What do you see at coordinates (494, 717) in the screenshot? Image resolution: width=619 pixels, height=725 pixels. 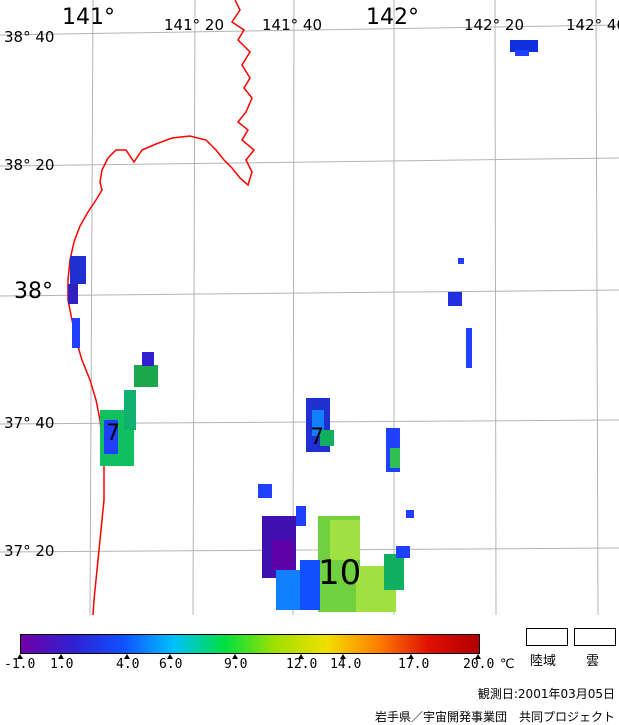 I see `credit-line: 岩手県／宇宙開発事業団 共同プロジェクト` at bounding box center [494, 717].